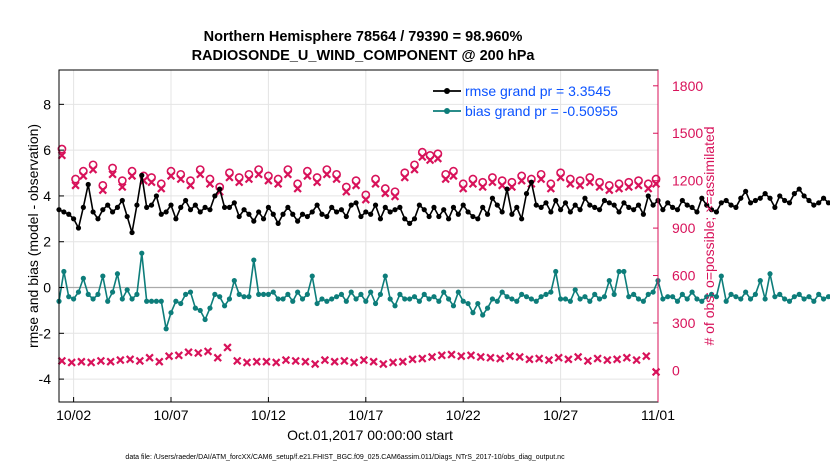 The image size is (830, 470). Describe the element at coordinates (364, 56) in the screenshot. I see `chart-subtitle: RADIOSONDE_U_WIND_COMPONENT @ 200 hPa` at that location.